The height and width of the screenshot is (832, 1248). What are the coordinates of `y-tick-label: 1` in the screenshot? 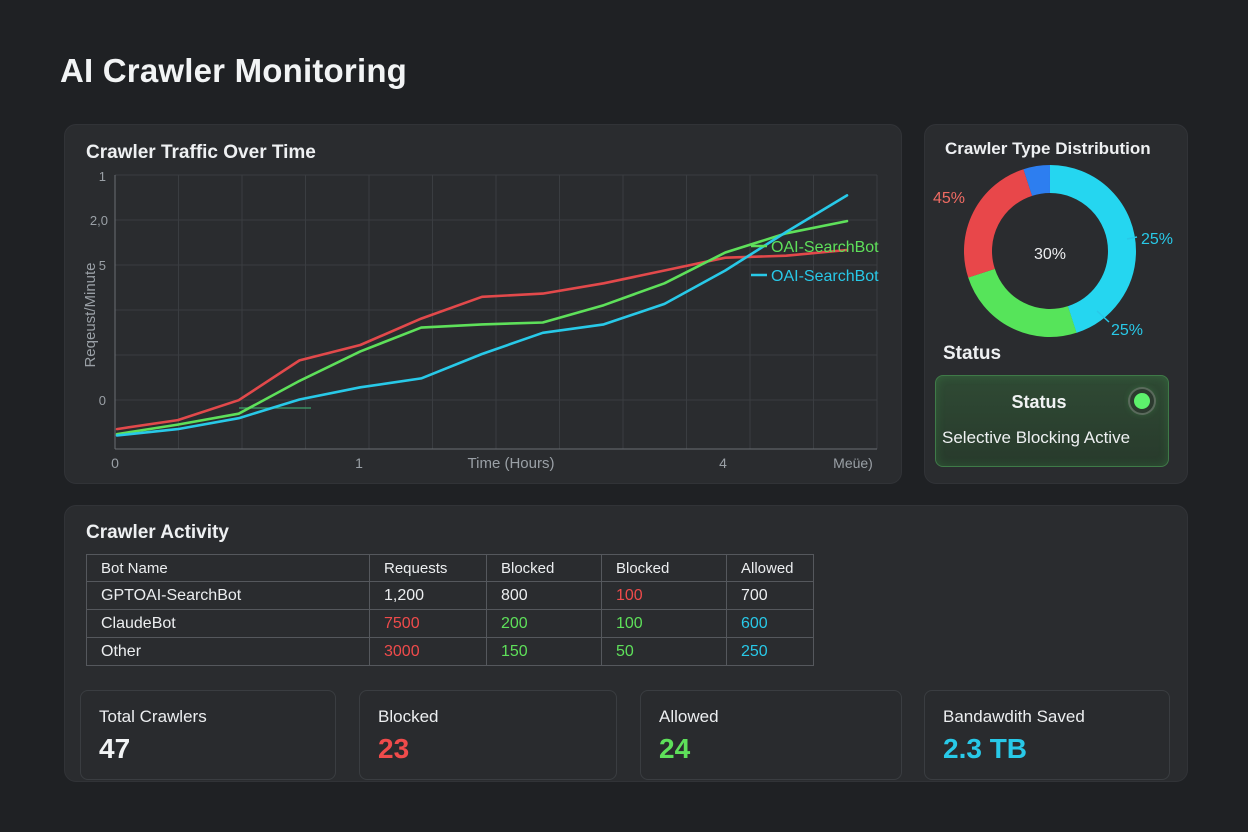 It's located at (102, 176).